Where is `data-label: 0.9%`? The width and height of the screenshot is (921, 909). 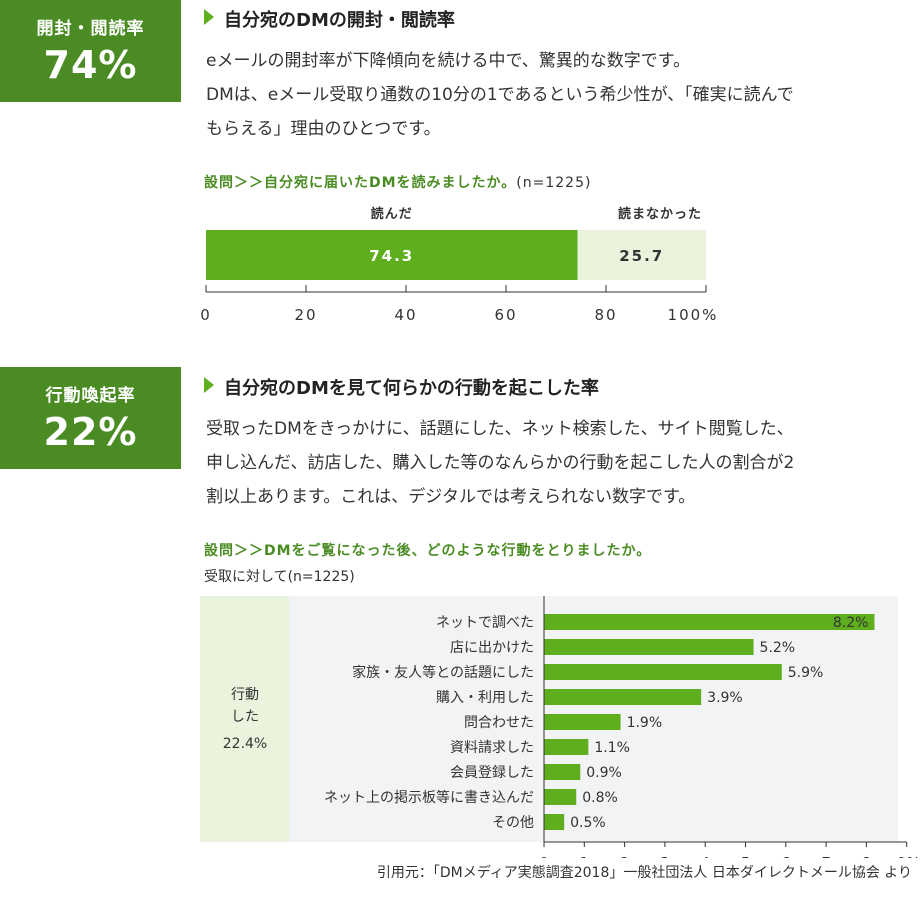
data-label: 0.9% is located at coordinates (604, 773).